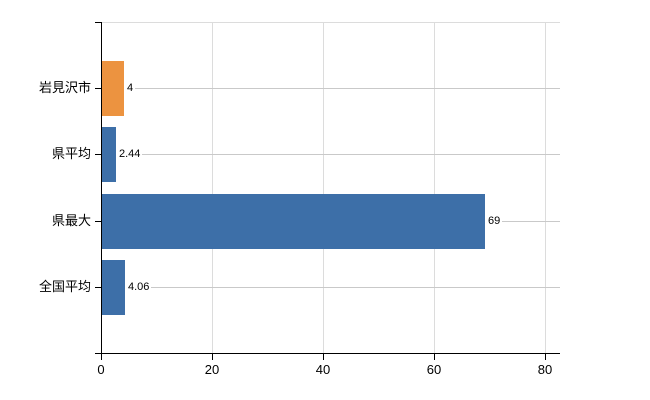 This screenshot has height=400, width=650. Describe the element at coordinates (331, 22) in the screenshot. I see `top-gridline` at that location.